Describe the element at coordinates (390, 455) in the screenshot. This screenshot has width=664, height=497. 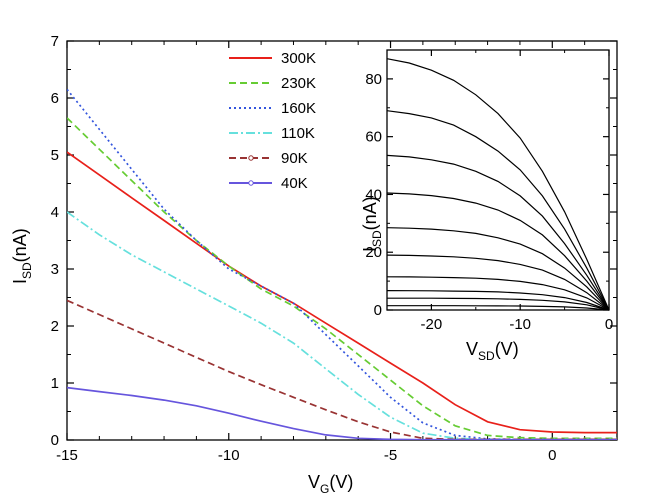
I see `x-tick-label: -5` at that location.